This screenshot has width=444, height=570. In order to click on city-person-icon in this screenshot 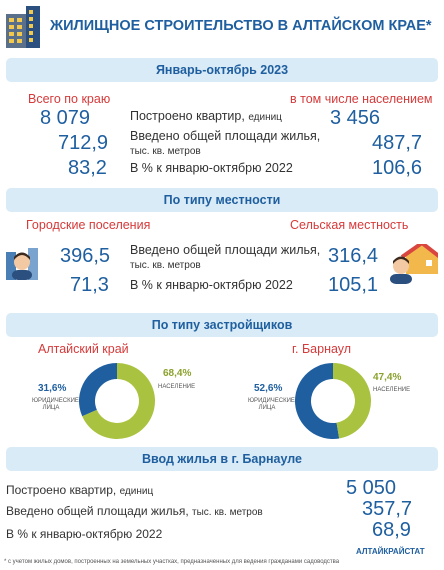, I will do `click(22, 263)`.